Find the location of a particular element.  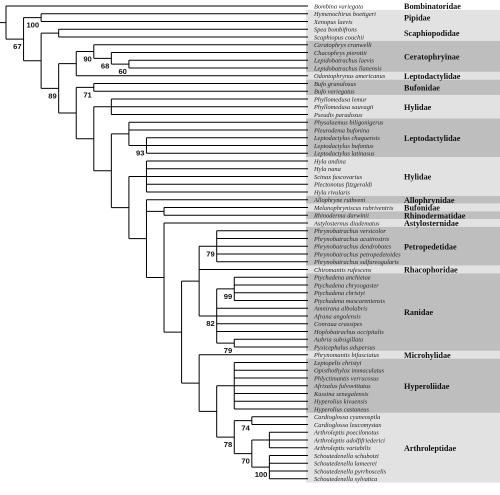

taxon-label: Schoutedenella schubotzi is located at coordinates (346, 456).